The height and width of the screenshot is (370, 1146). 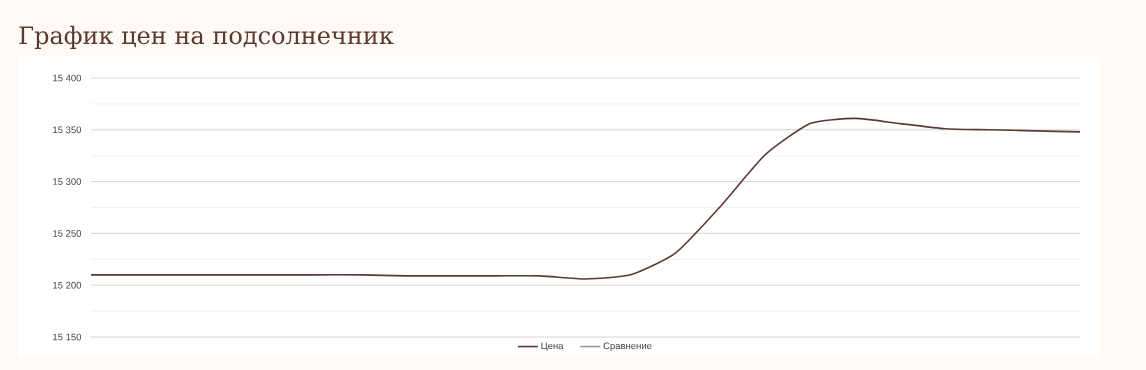 I want to click on y-tick-label: 15 200, so click(x=67, y=285).